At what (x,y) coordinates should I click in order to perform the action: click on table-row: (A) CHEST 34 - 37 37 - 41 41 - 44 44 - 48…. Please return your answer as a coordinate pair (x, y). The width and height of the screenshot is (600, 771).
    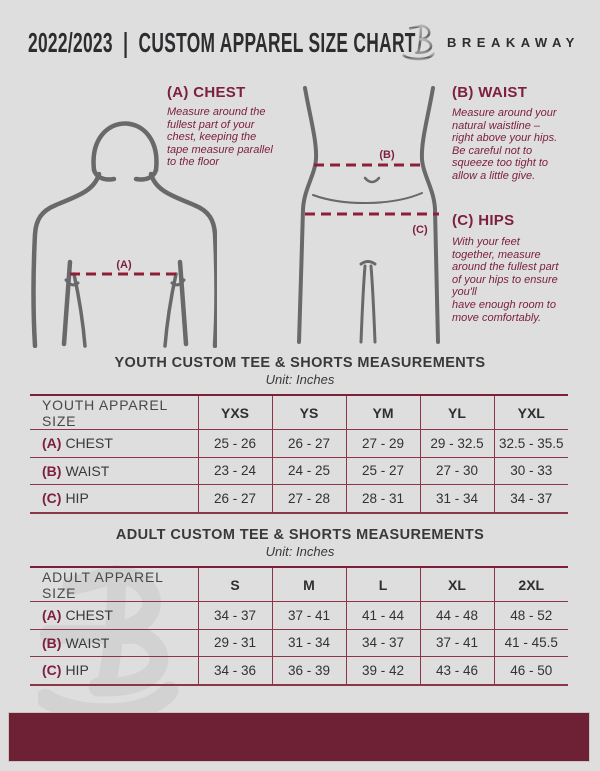
    Looking at the image, I should click on (299, 615).